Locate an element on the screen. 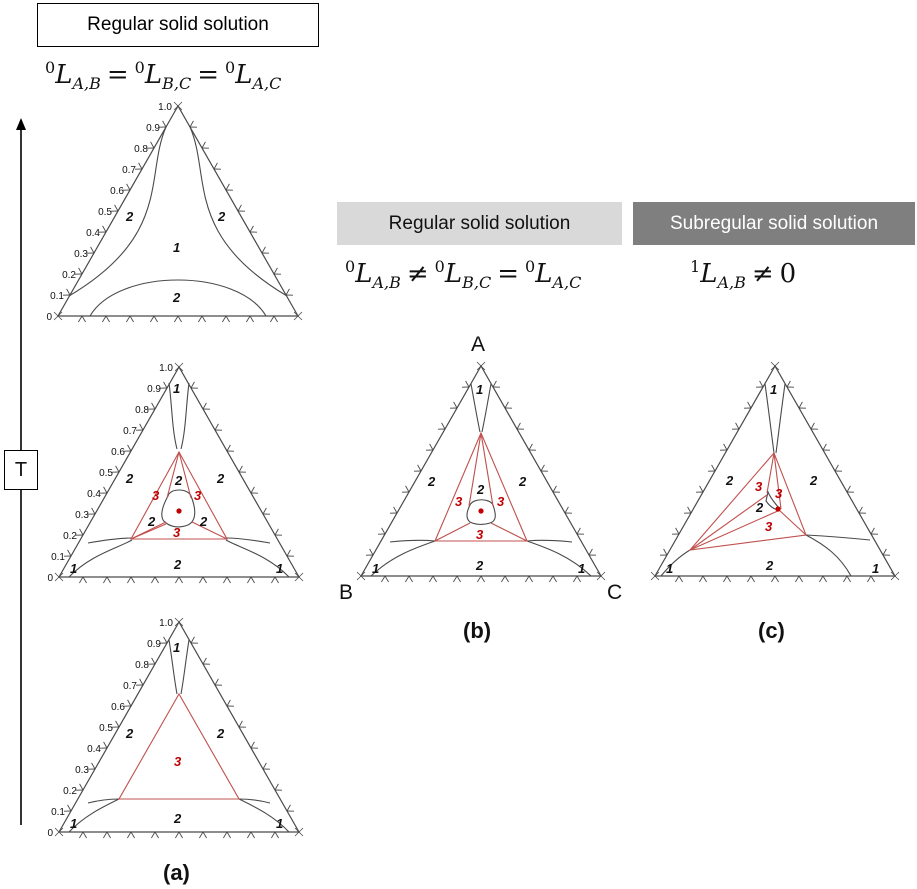 Image resolution: width=917 pixels, height=889 pixels. region-label-a2-three-left: 3 is located at coordinates (156, 495).